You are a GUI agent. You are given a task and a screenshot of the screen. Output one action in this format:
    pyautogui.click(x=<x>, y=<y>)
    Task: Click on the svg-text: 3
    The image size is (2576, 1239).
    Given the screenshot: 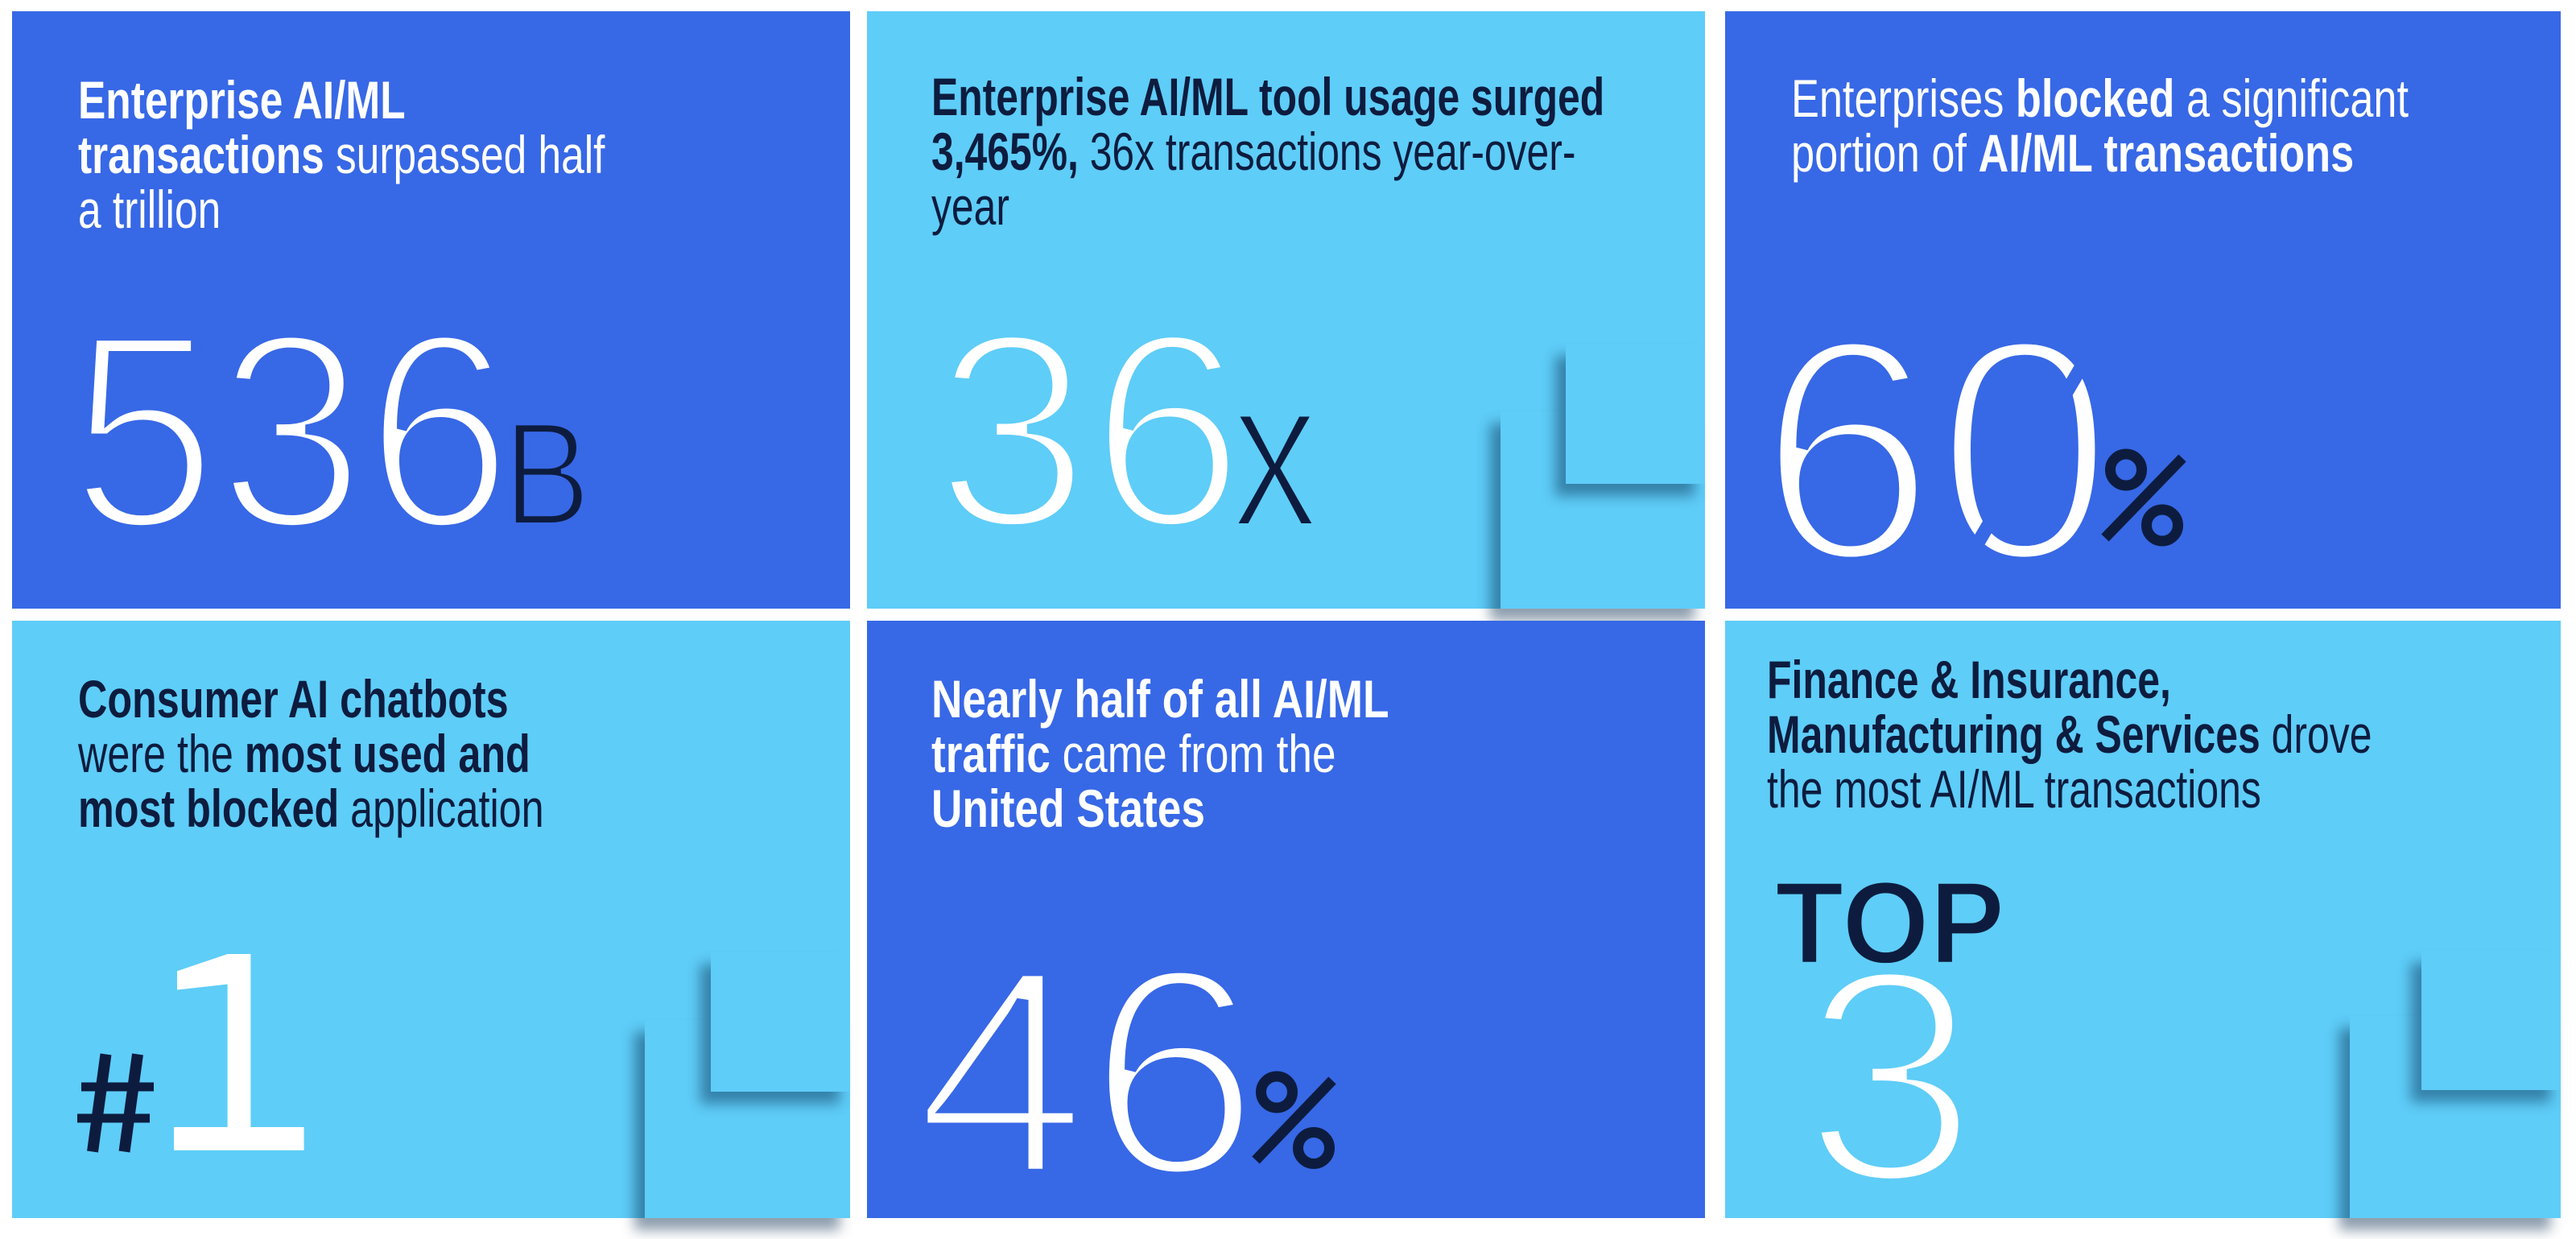 What is the action you would take?
    pyautogui.click(x=1890, y=1072)
    